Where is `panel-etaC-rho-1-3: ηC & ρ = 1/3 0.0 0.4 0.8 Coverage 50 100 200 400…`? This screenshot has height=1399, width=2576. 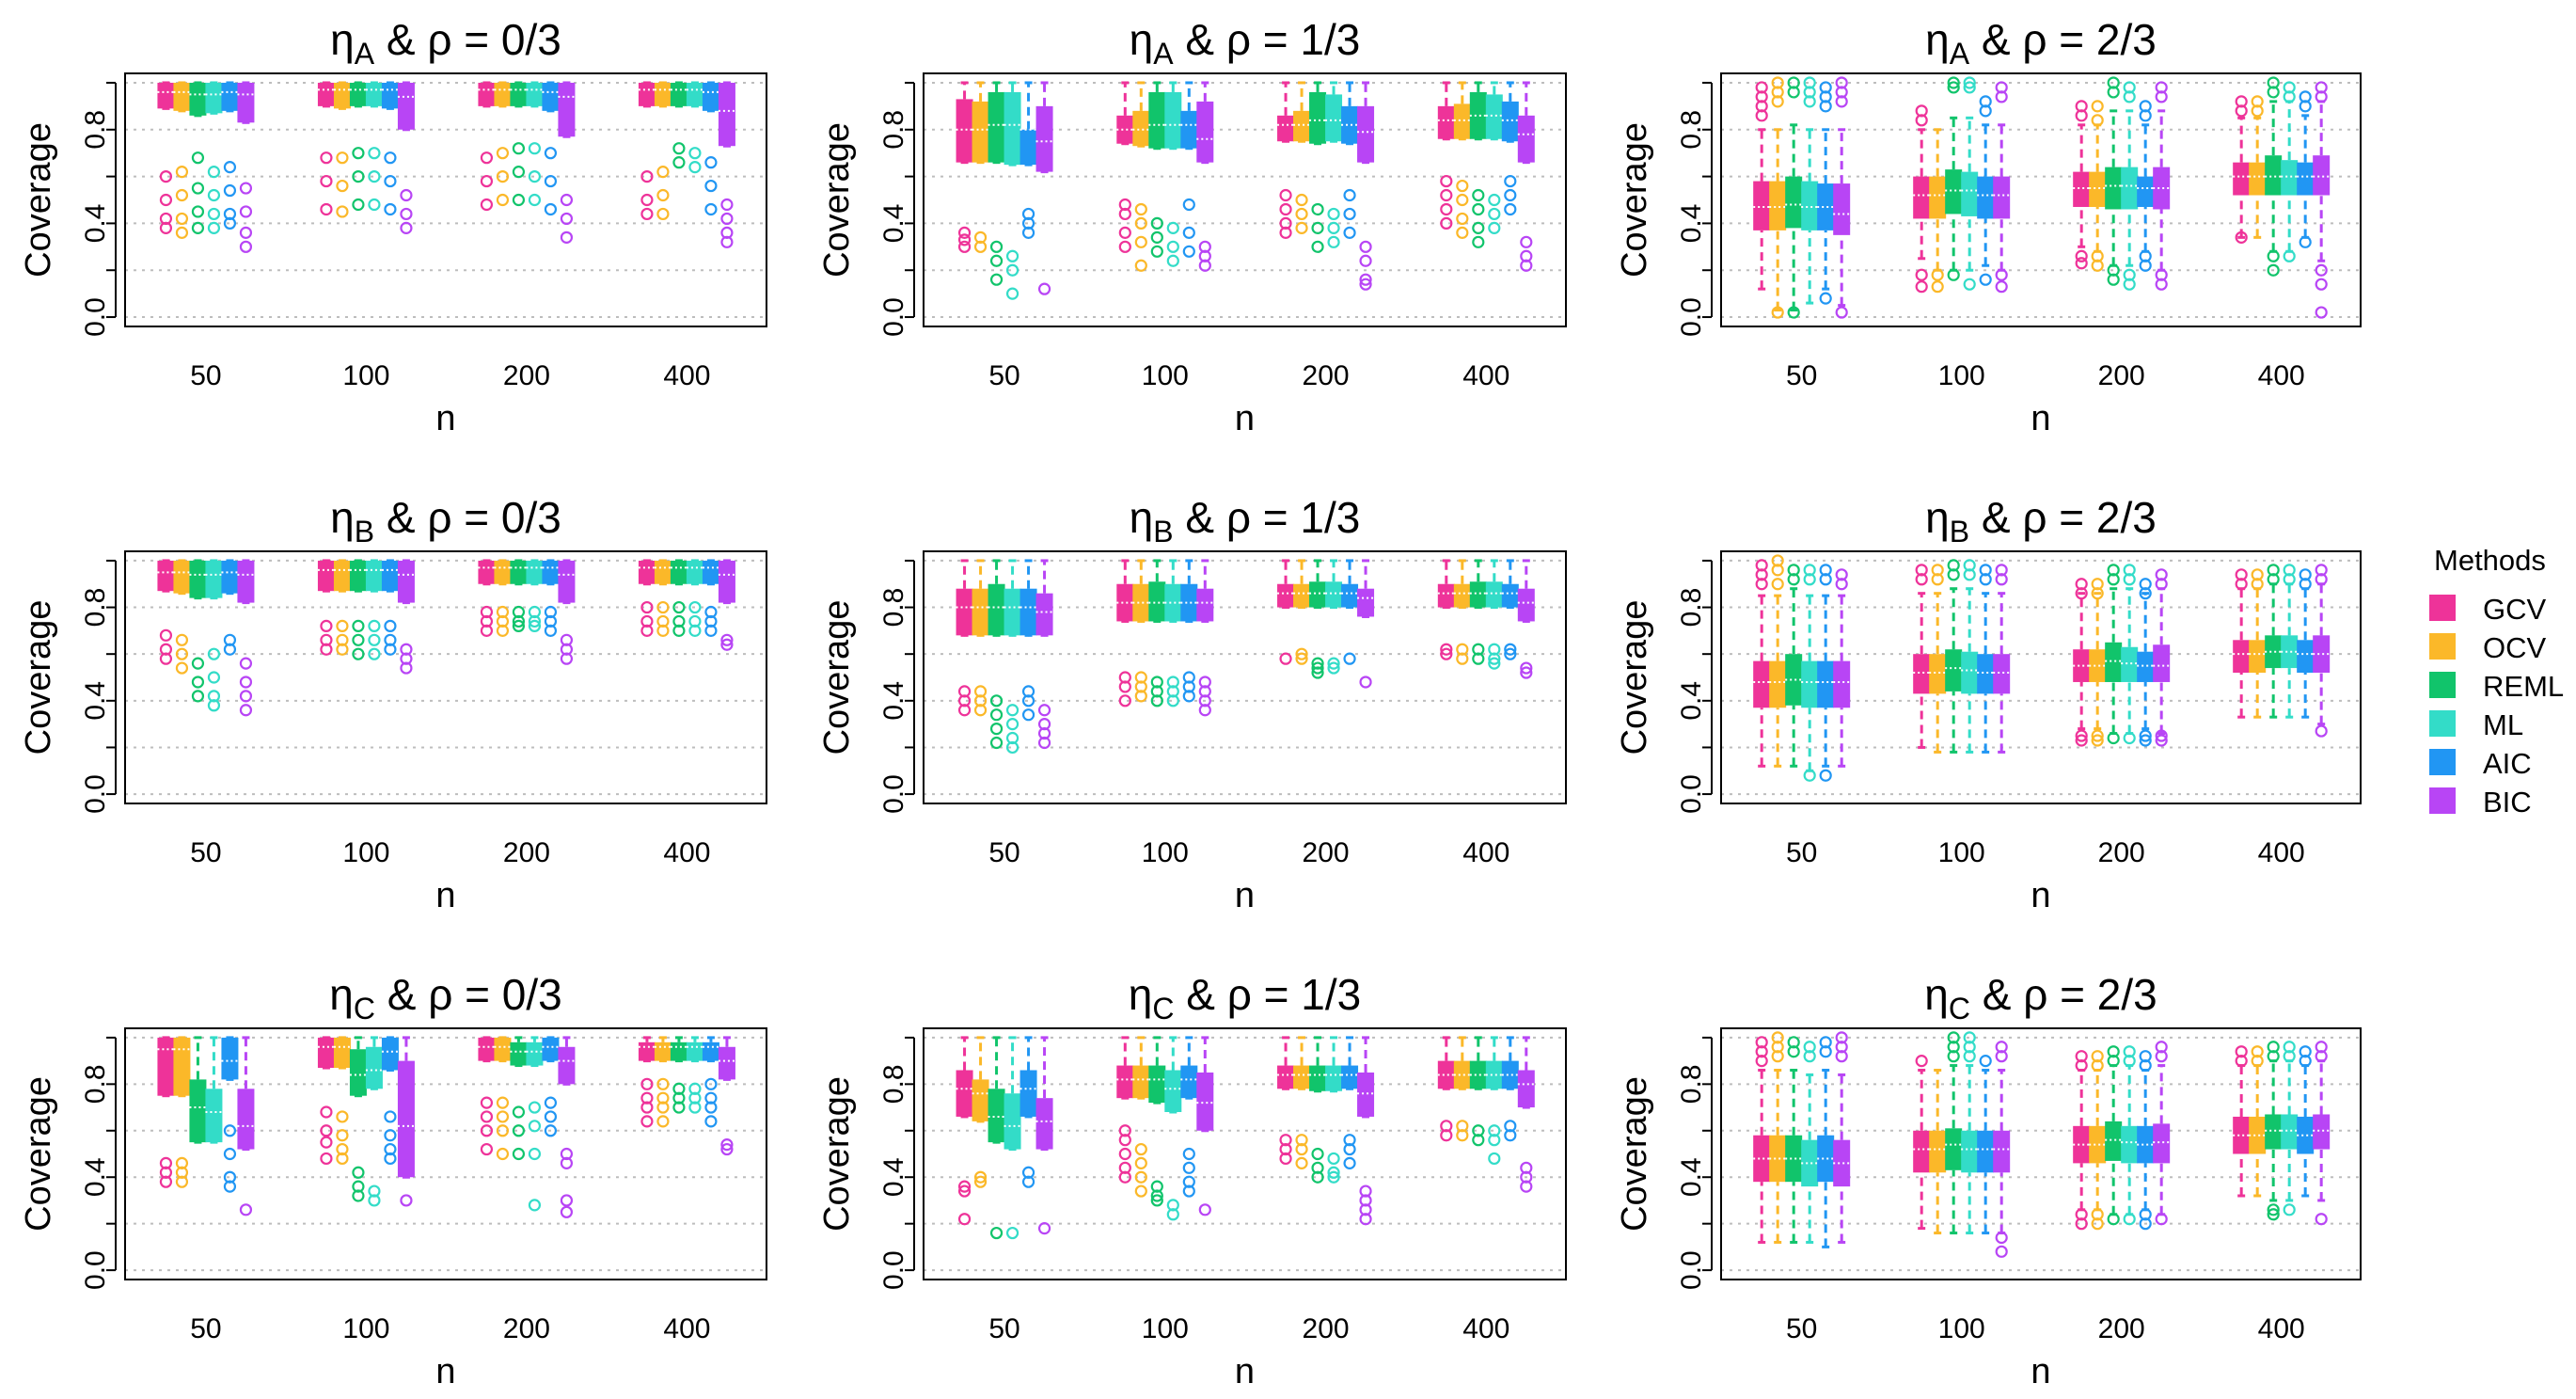
panel-etaC-rho-1-3: ηC & ρ = 1/3 0.0 0.4 0.8 Coverage 50 100 200 400… is located at coordinates (1192, 1181).